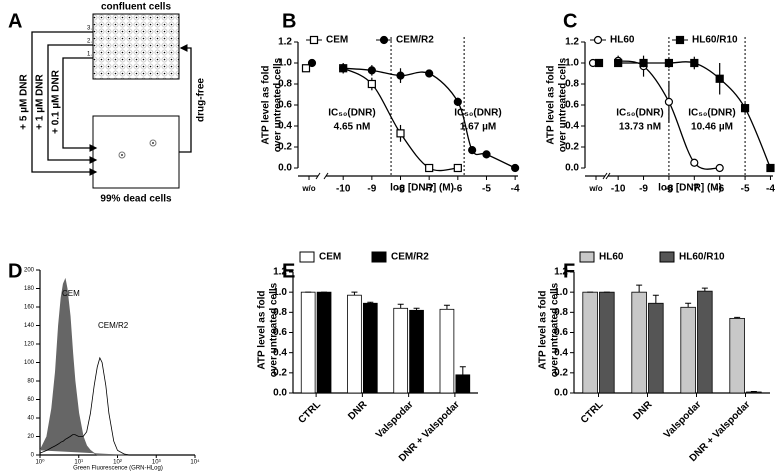 The height and width of the screenshot is (475, 778). I want to click on arrow-label: + 1 µM DNR, so click(40, 101).